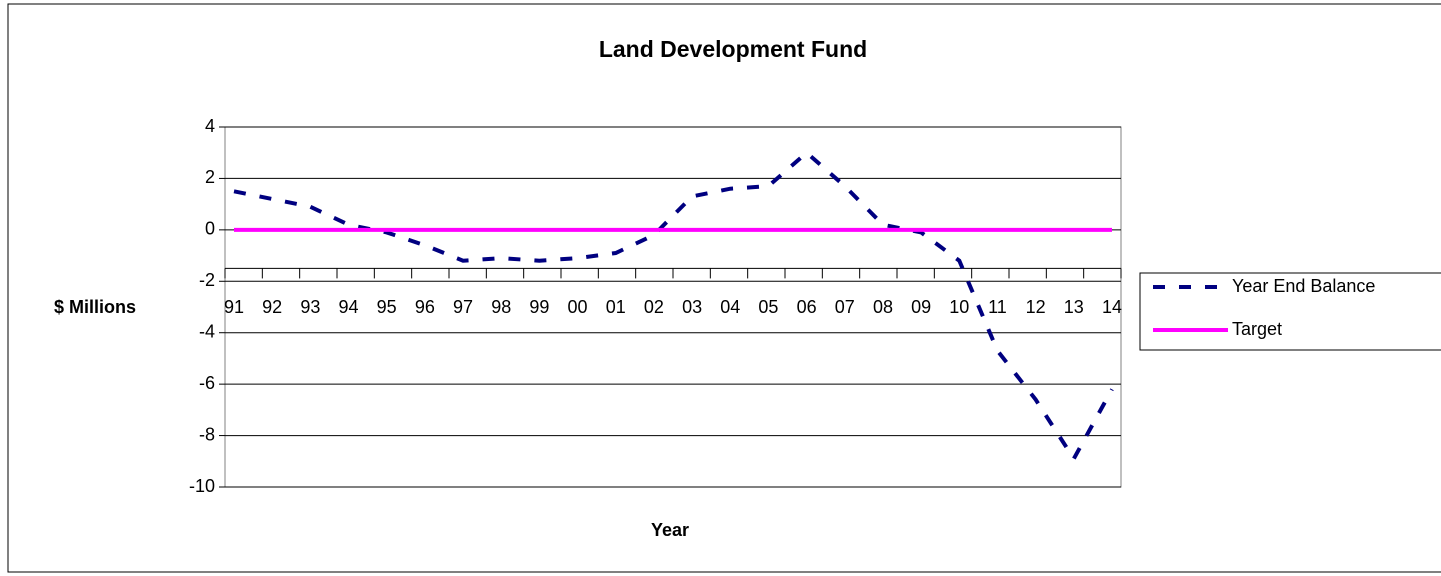  What do you see at coordinates (616, 307) in the screenshot?
I see `x-tick-label: 01` at bounding box center [616, 307].